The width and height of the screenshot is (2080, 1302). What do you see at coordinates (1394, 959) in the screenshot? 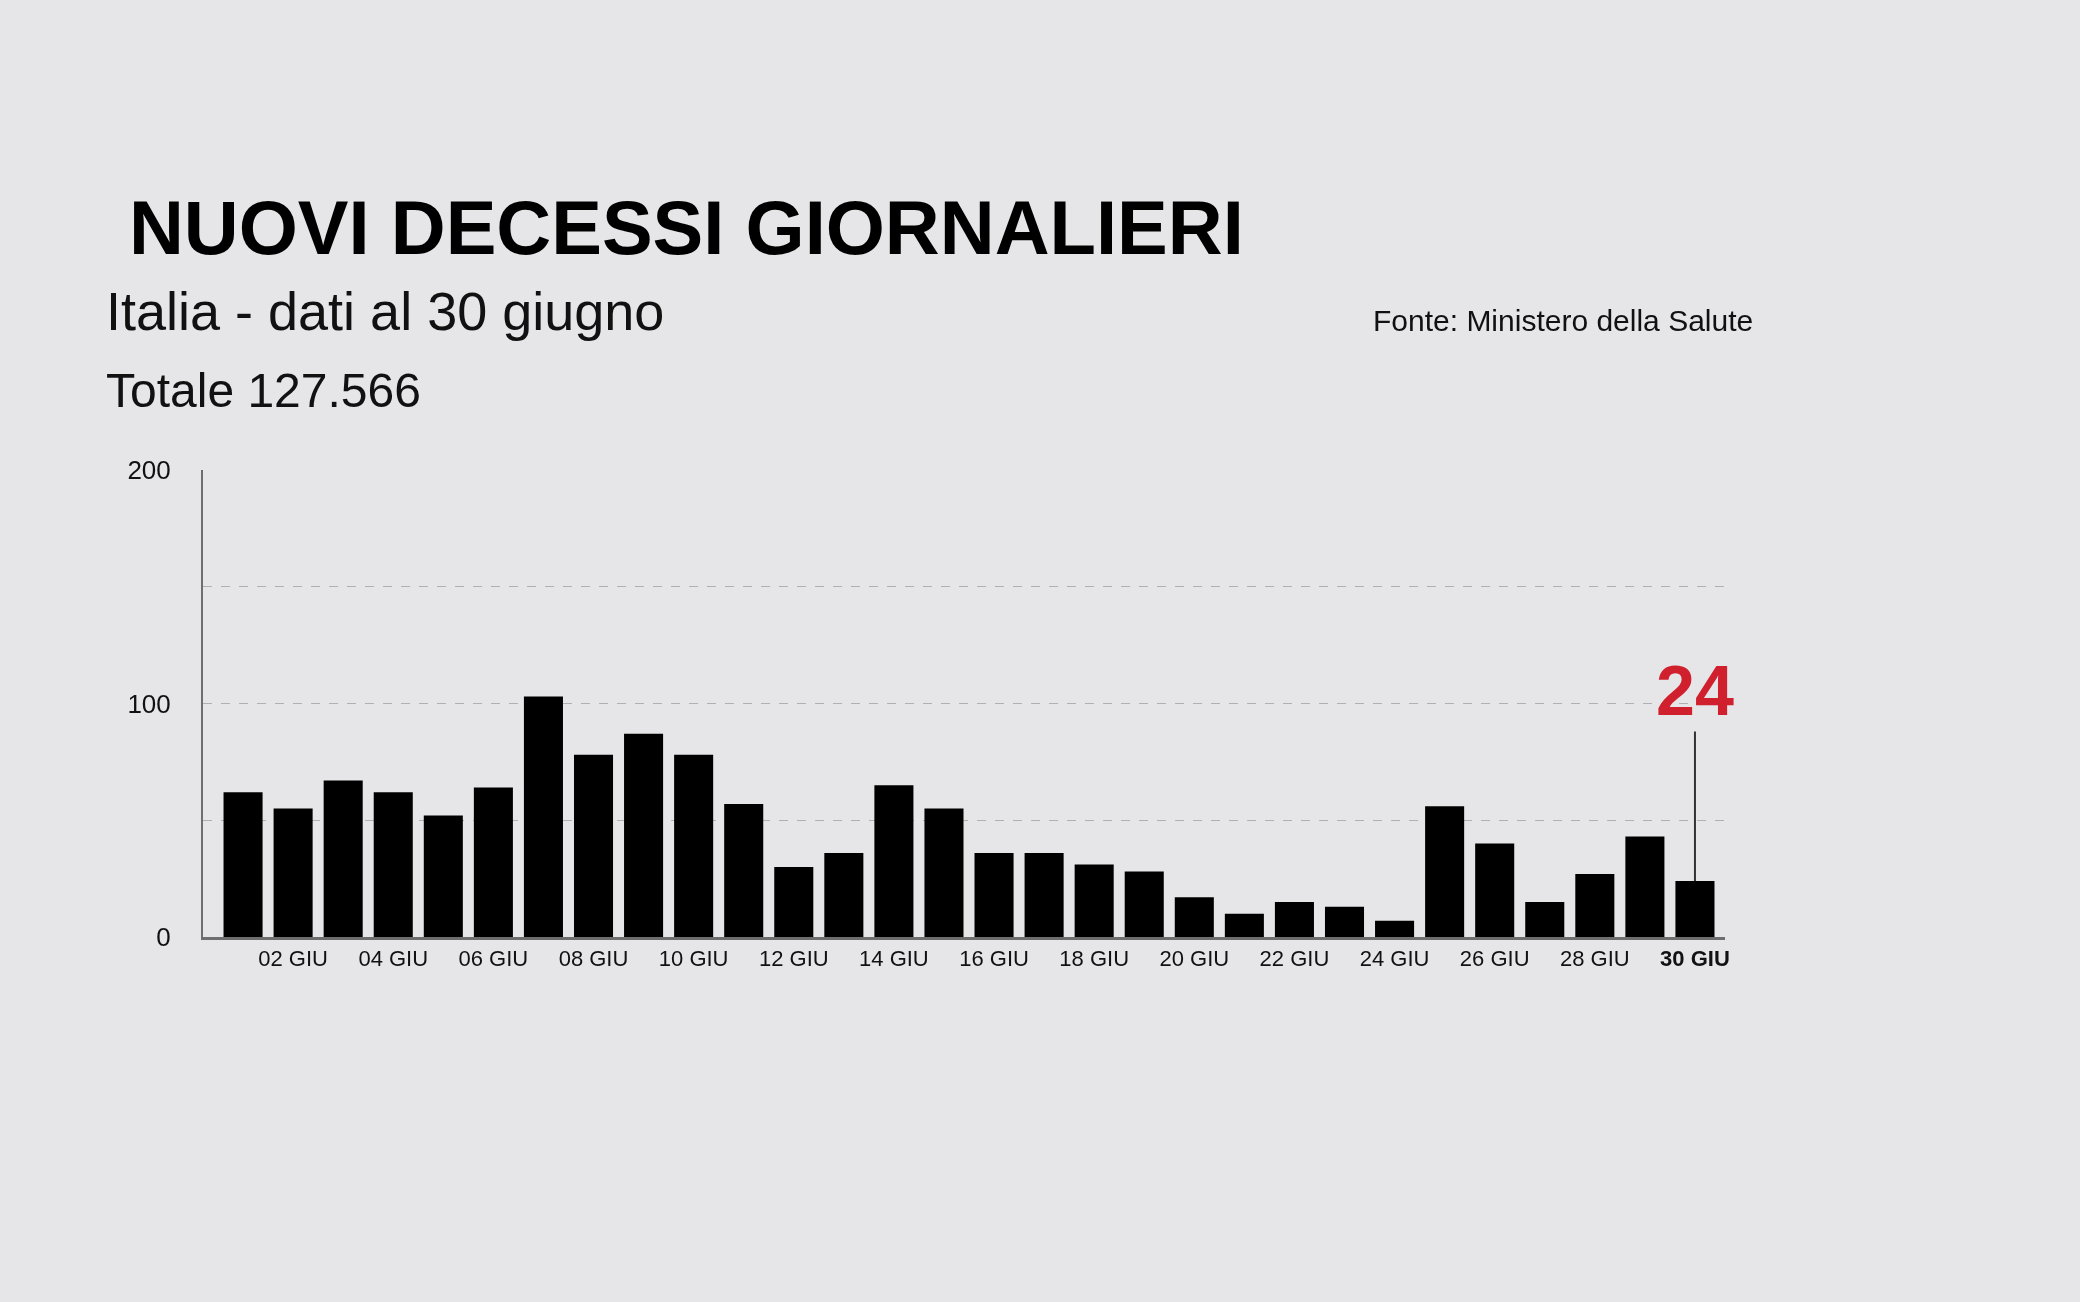
I see `x-tick-label: 24 GIU` at bounding box center [1394, 959].